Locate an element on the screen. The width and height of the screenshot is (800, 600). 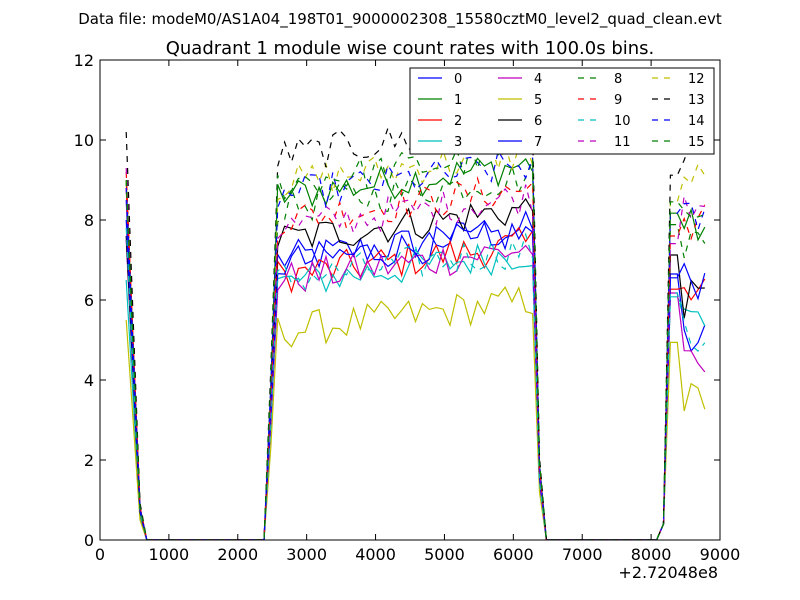
y-tick-label: 10 is located at coordinates (84, 140).